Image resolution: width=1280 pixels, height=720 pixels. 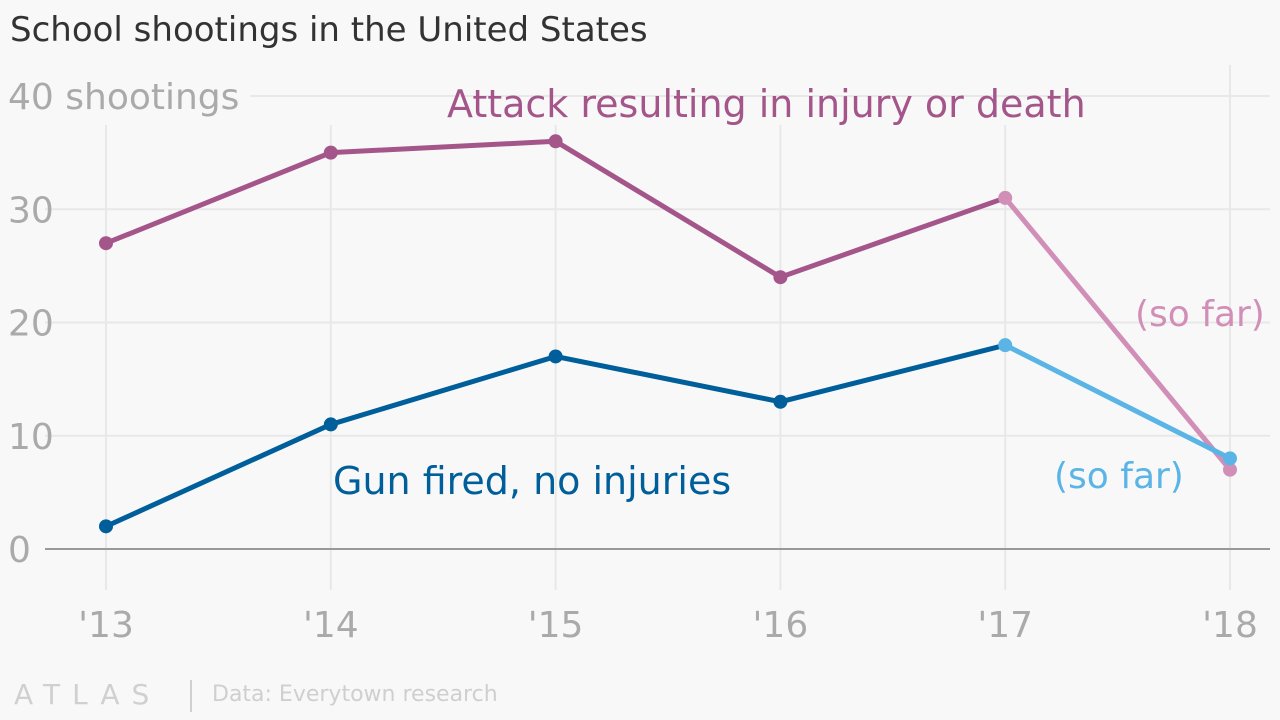 What do you see at coordinates (766, 104) in the screenshot?
I see `series-label: Attack resulting in injury or death` at bounding box center [766, 104].